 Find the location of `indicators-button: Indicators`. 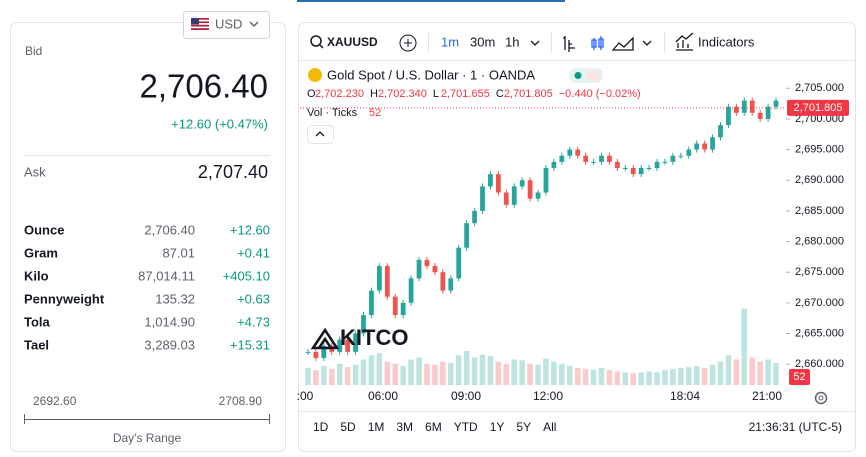

indicators-button: Indicators is located at coordinates (726, 41).